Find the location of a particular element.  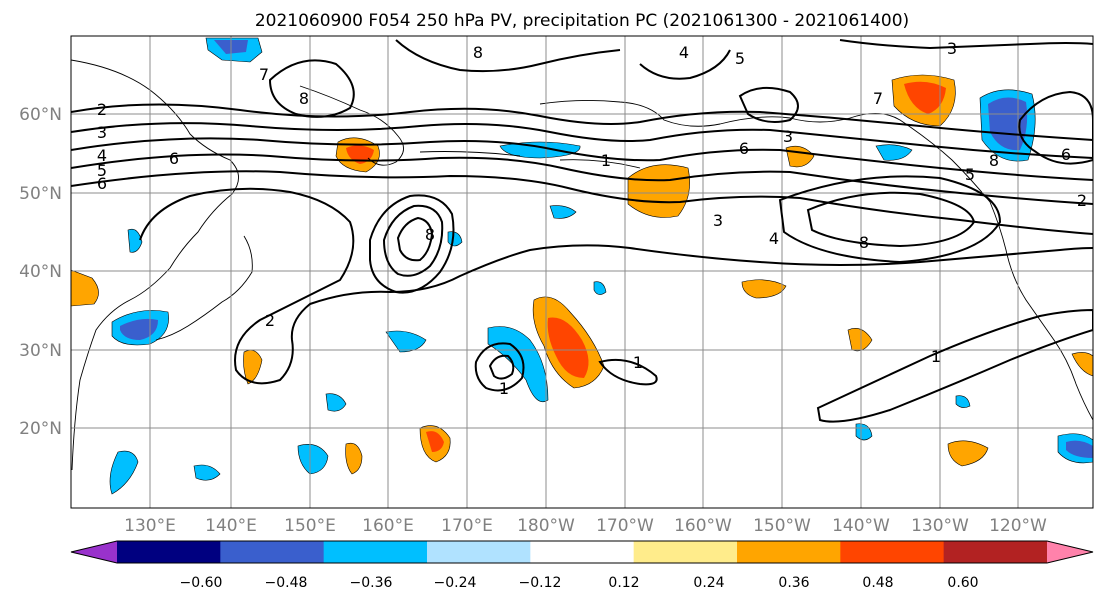

edge-label: 6 is located at coordinates (102, 183).